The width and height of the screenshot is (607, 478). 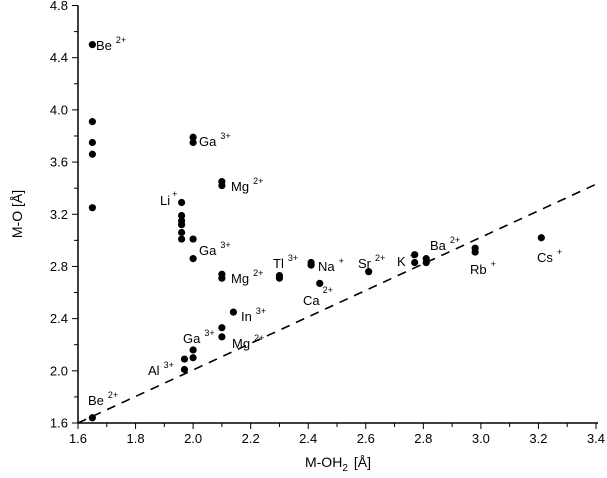 What do you see at coordinates (59, 214) in the screenshot?
I see `y-tick-label: 3.2` at bounding box center [59, 214].